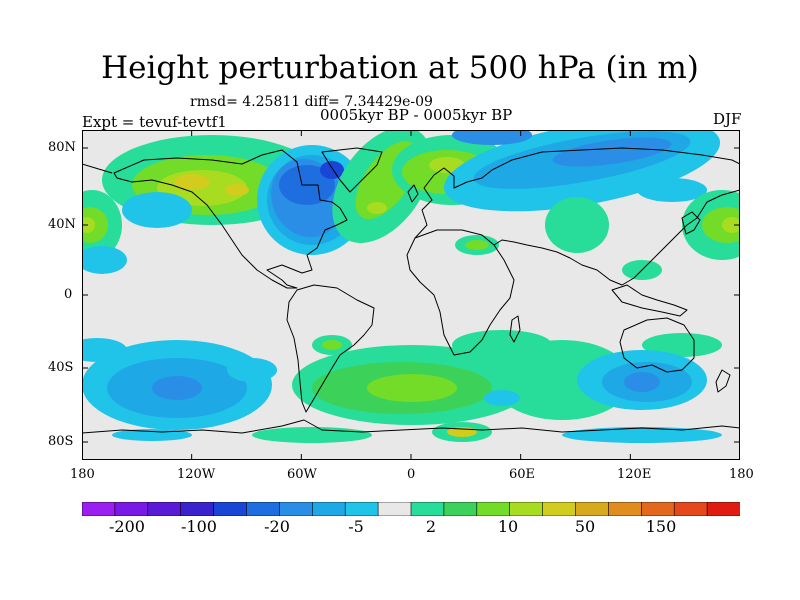 The height and width of the screenshot is (600, 800). What do you see at coordinates (431, 526) in the screenshot?
I see `colorbar-label: 2` at bounding box center [431, 526].